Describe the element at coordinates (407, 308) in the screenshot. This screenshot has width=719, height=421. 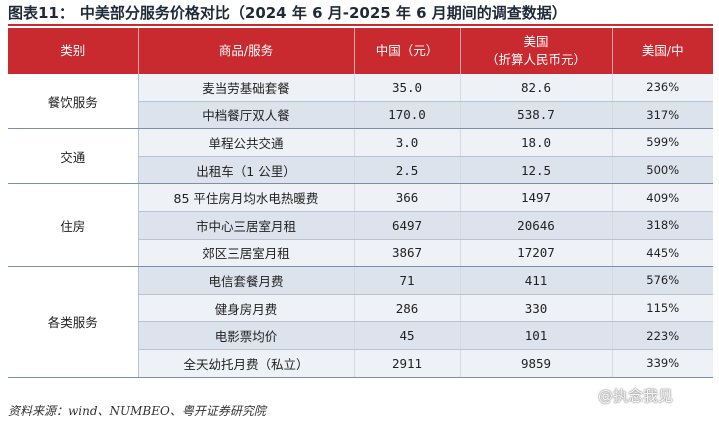
I see `china-price-cell: 286` at that location.